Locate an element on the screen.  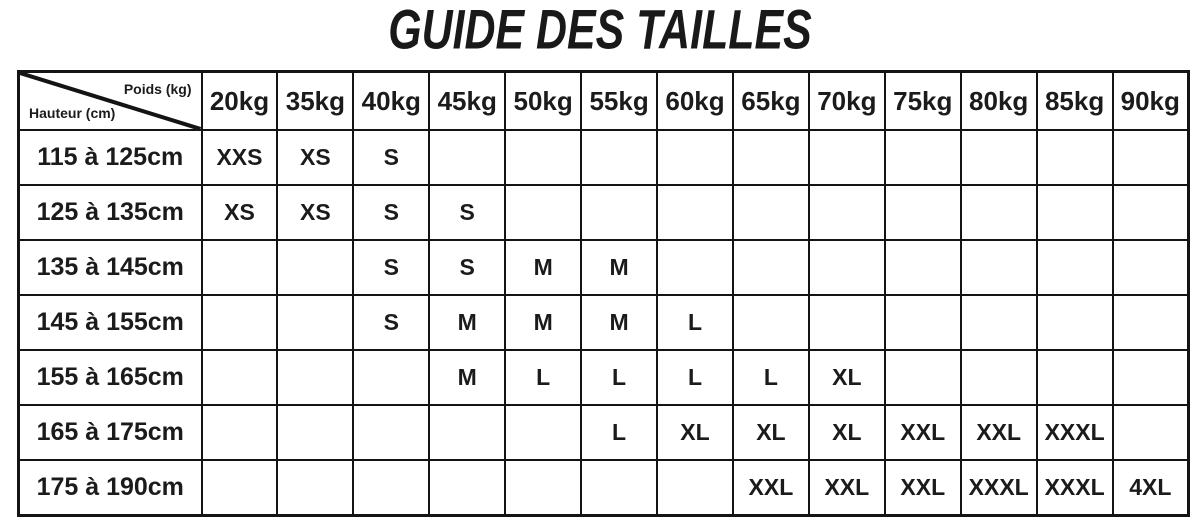
height-label-cell: 165 à 175cm is located at coordinates (110, 432).